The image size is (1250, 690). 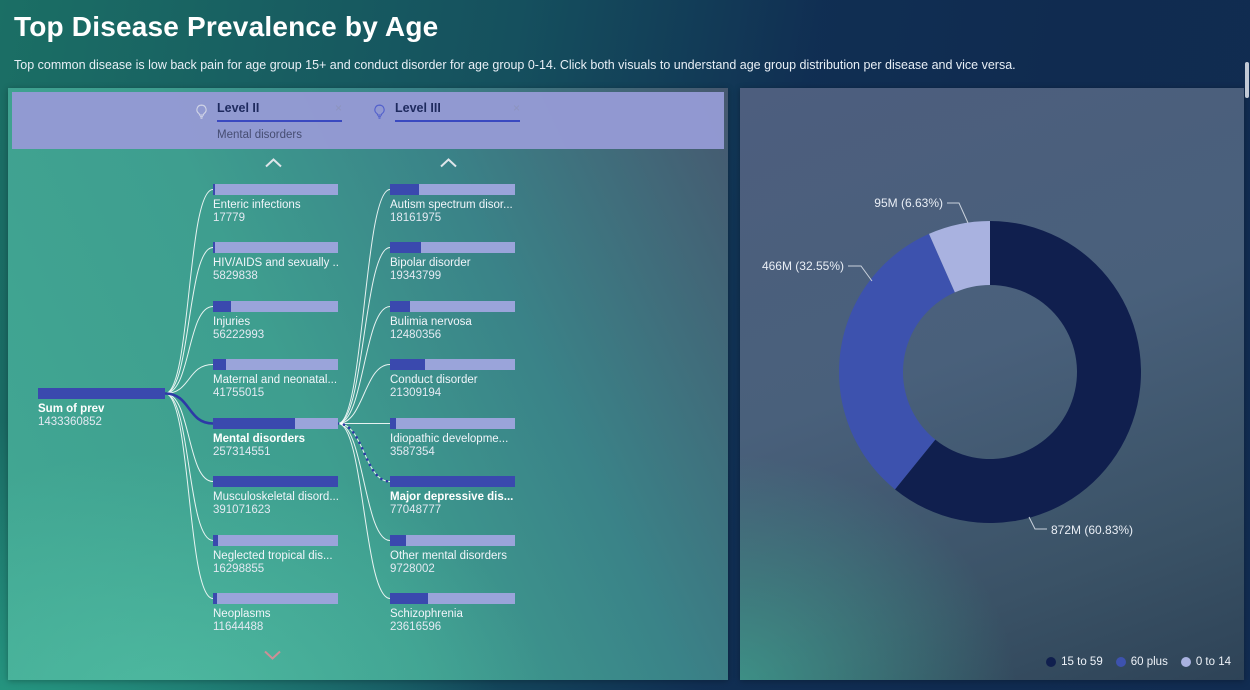 What do you see at coordinates (412, 452) in the screenshot?
I see `node-value: 3587354` at bounding box center [412, 452].